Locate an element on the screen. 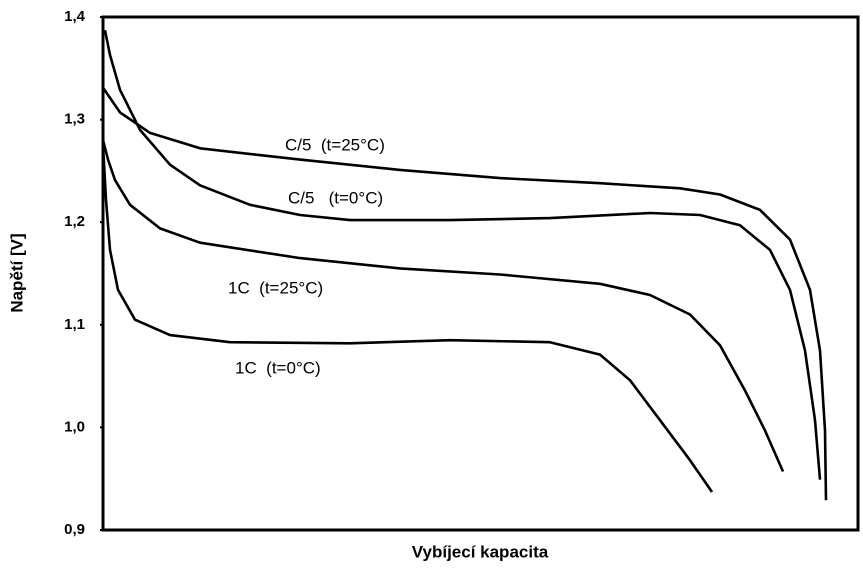 The height and width of the screenshot is (568, 863). y-tick-label: 1,1 is located at coordinates (74, 324).